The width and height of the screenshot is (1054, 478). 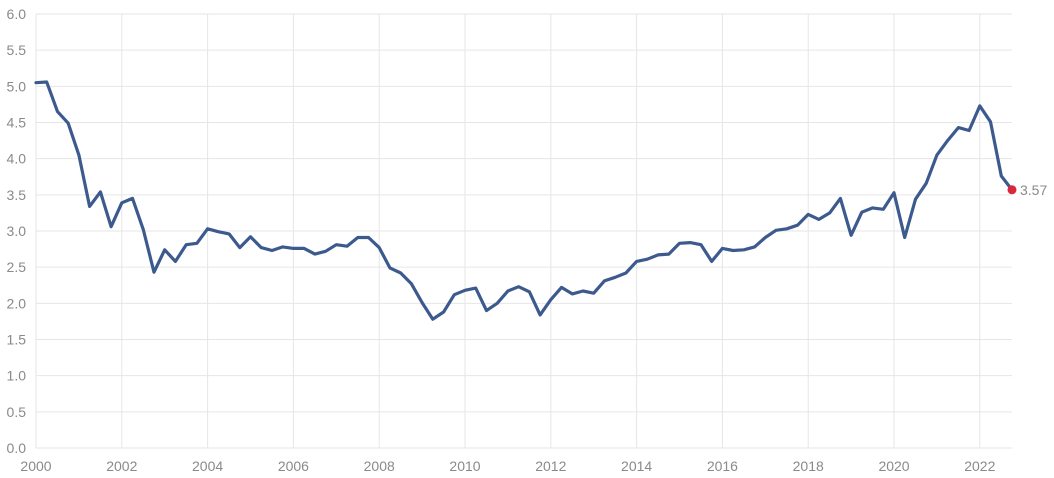 What do you see at coordinates (17, 267) in the screenshot?
I see `y-tick-label: 2.5` at bounding box center [17, 267].